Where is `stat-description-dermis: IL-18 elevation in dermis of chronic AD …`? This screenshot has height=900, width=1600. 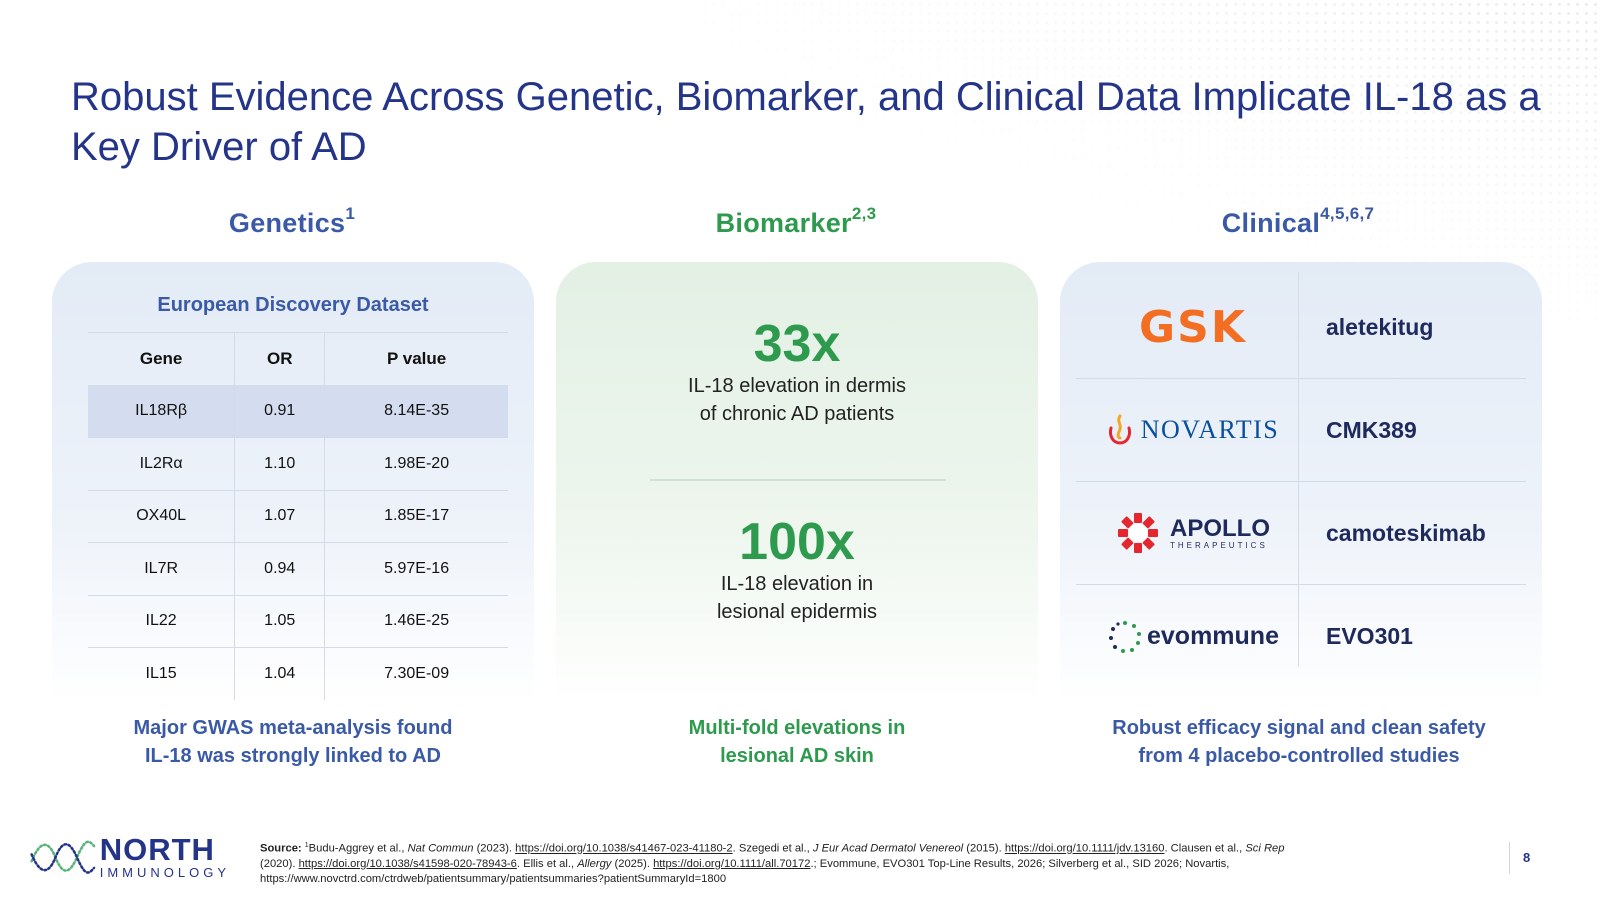 stat-description-dermis: IL-18 elevation in dermis of chronic AD … is located at coordinates (797, 400).